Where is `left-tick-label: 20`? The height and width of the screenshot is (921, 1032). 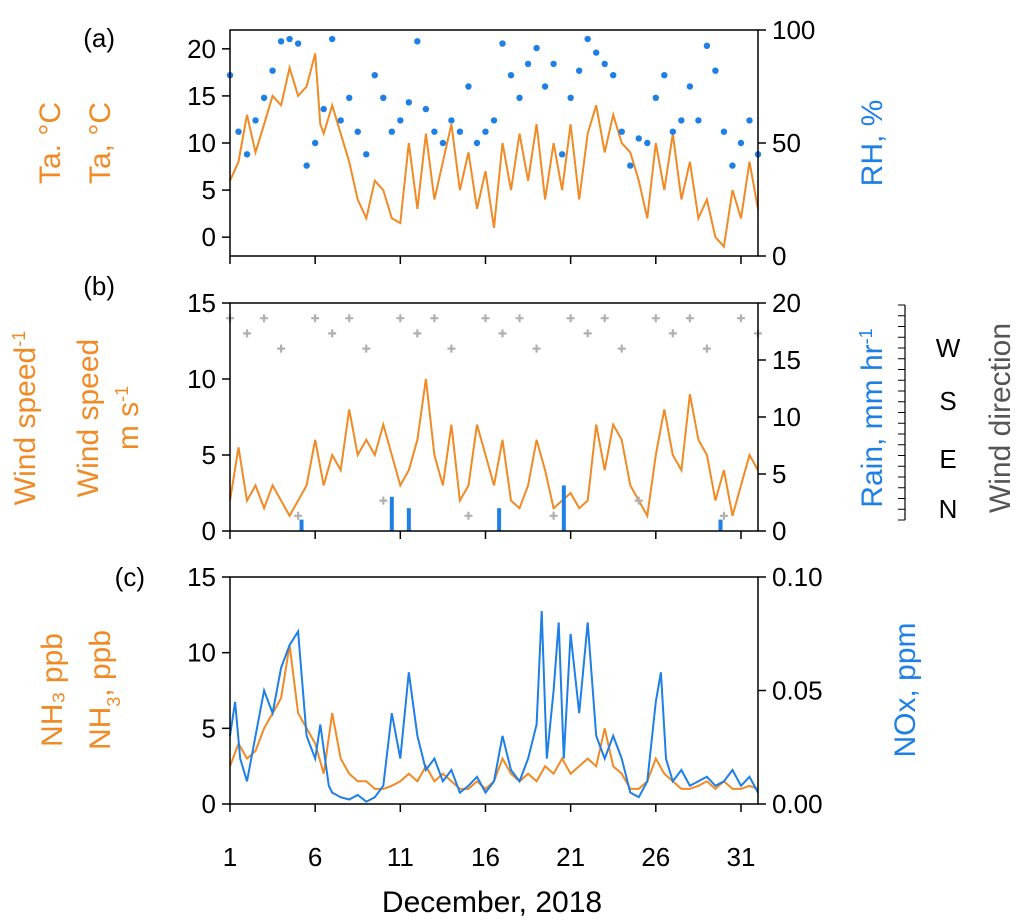 left-tick-label: 20 is located at coordinates (201, 49).